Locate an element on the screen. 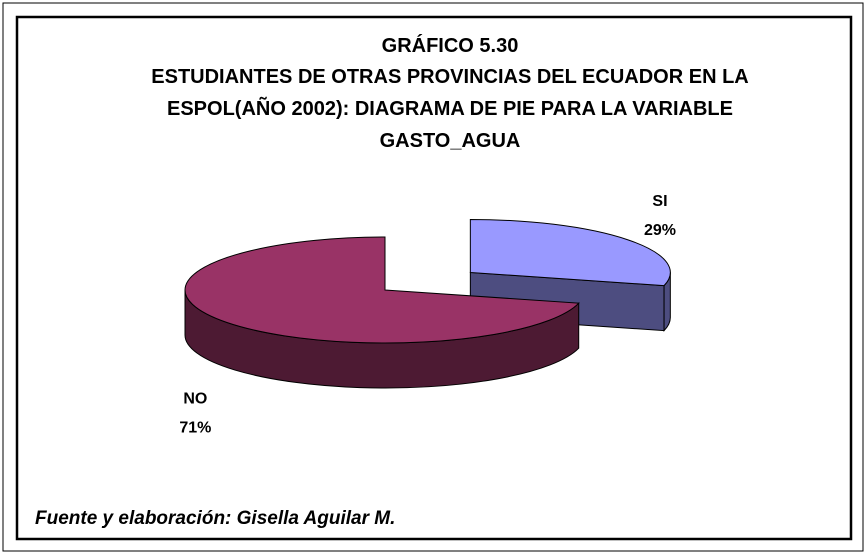  value-label: 29% is located at coordinates (660, 230).